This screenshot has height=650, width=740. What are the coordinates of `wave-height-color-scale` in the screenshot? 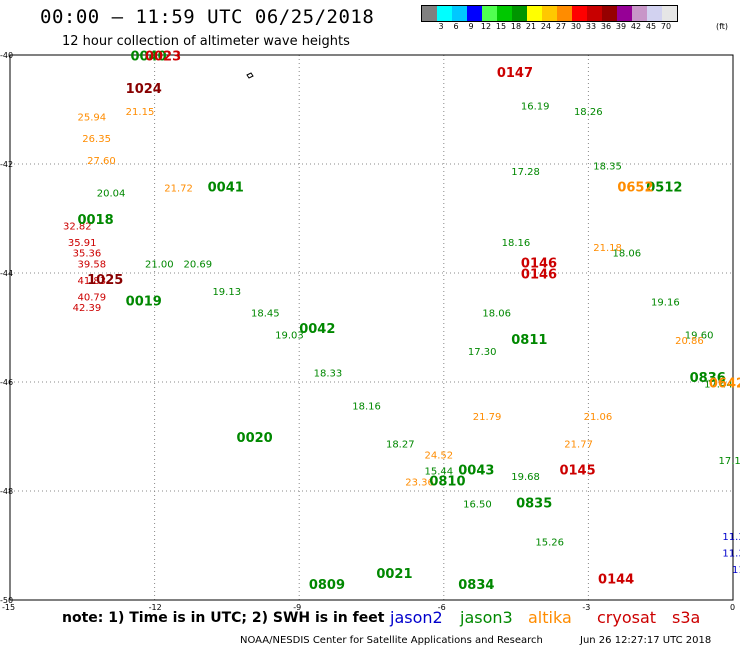 It's located at (549, 13).